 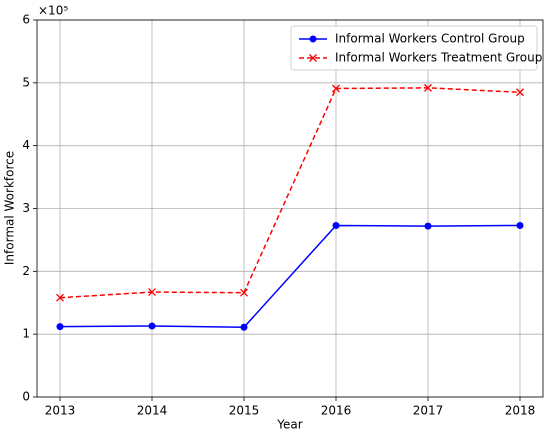 What do you see at coordinates (53, 11) in the screenshot?
I see `y-multiplier: ×10⁵` at bounding box center [53, 11].